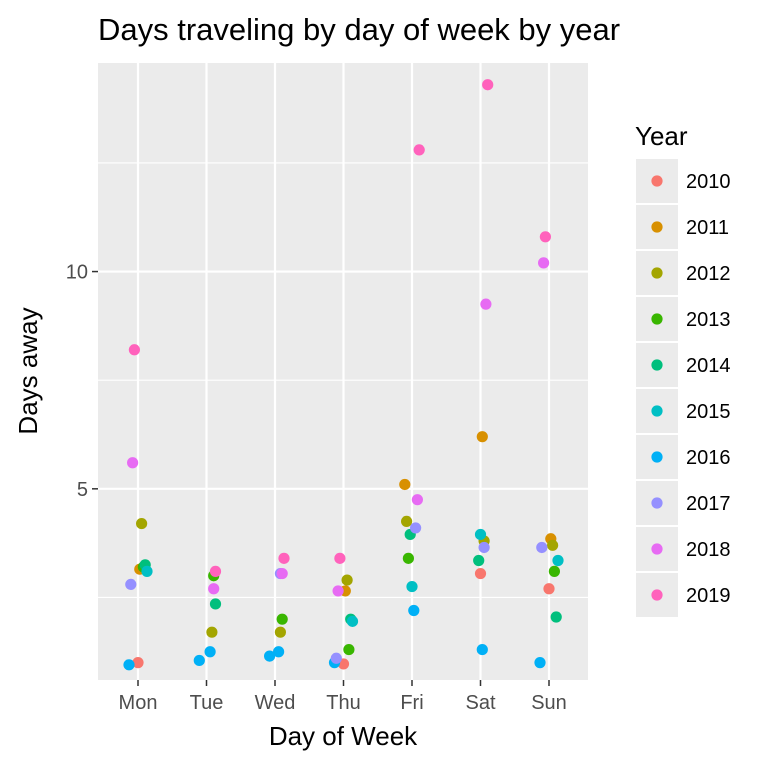 This screenshot has height=768, width=768. I want to click on legend-label: 2018, so click(708, 550).